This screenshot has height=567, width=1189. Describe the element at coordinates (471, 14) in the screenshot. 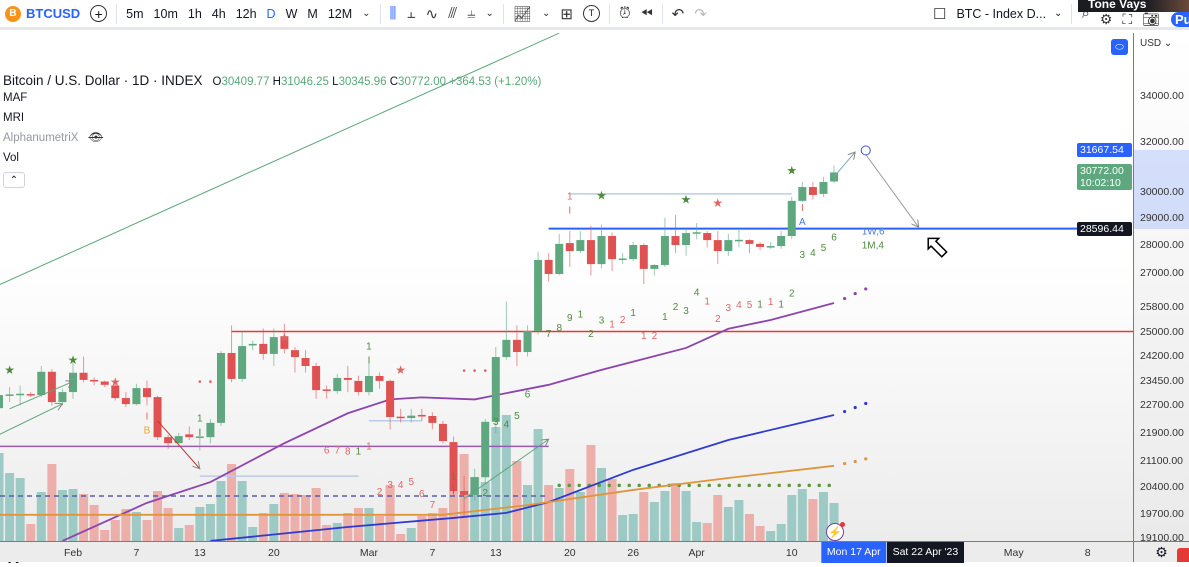

I see `heikin-ashi-button: ⫨` at that location.